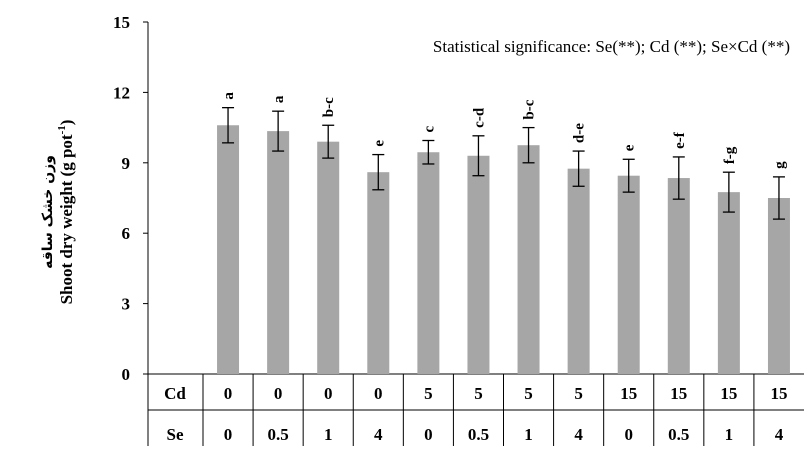 This screenshot has width=804, height=450. I want to click on row-header-cd: Cd, so click(175, 393).